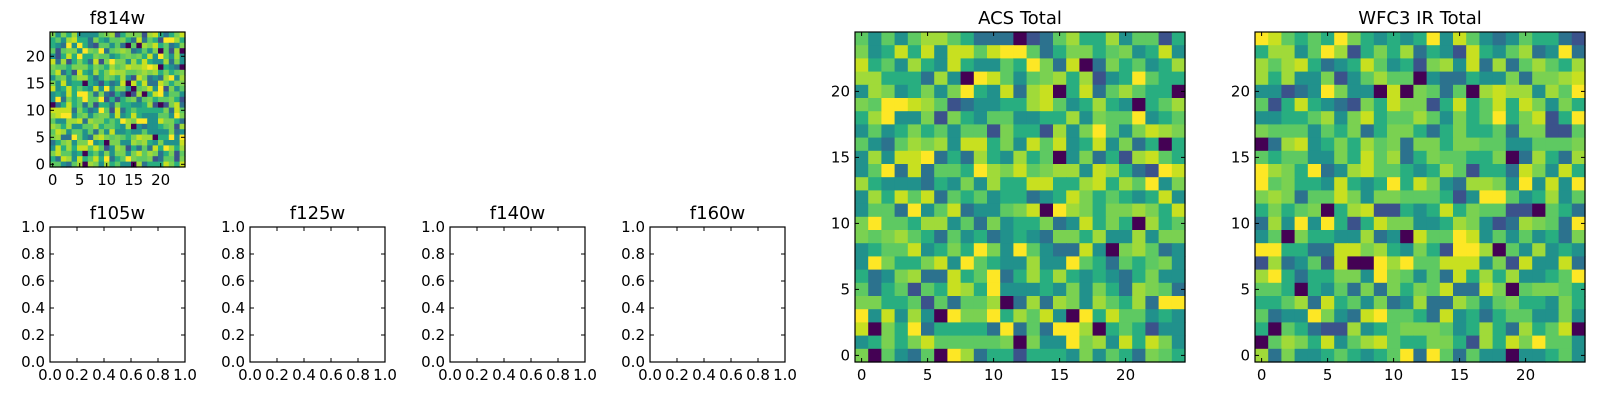  I want to click on y-tick-label: 10, so click(840, 223).